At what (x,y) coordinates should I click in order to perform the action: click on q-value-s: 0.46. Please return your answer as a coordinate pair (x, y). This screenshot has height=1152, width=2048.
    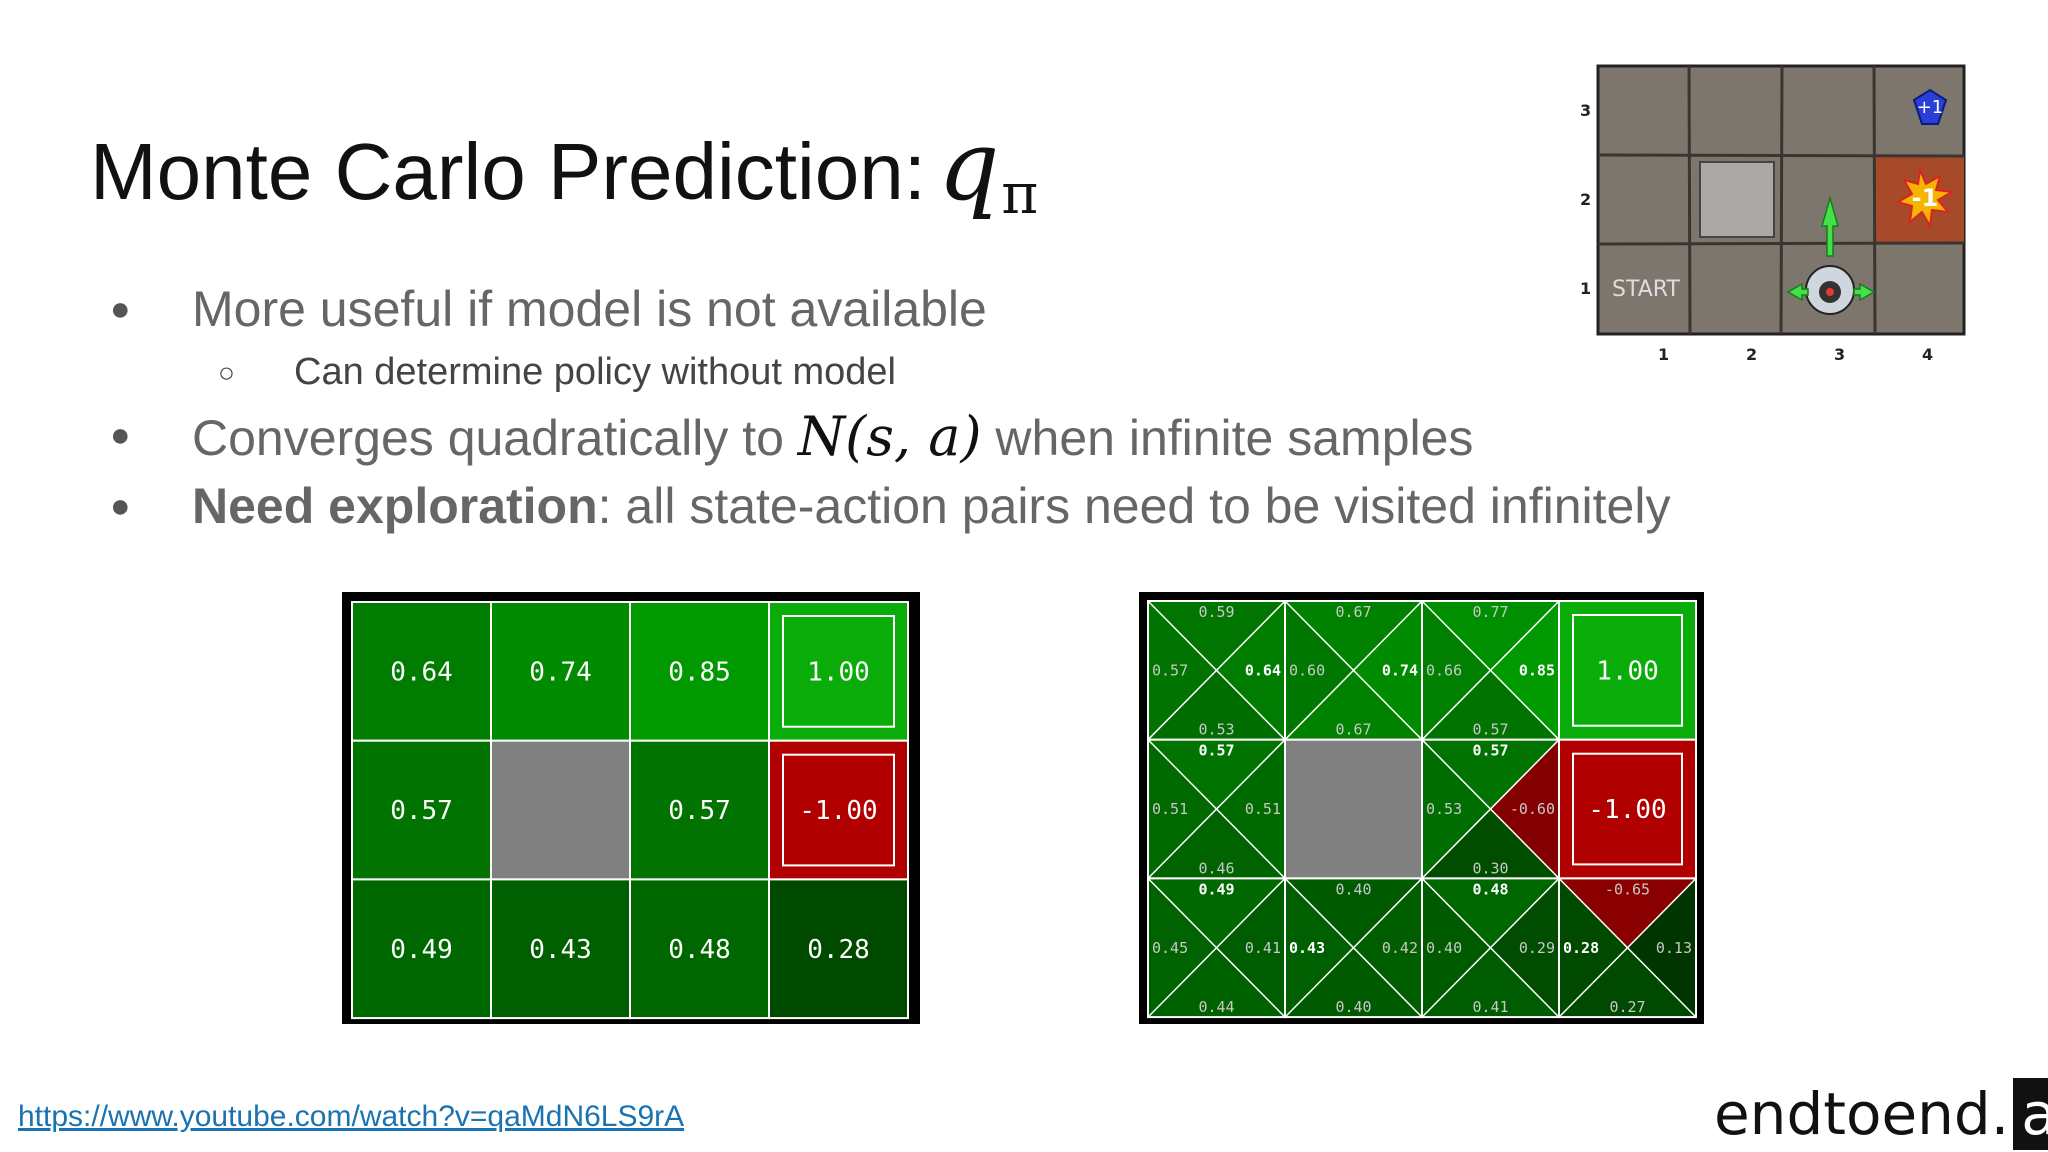
    Looking at the image, I should click on (1216, 868).